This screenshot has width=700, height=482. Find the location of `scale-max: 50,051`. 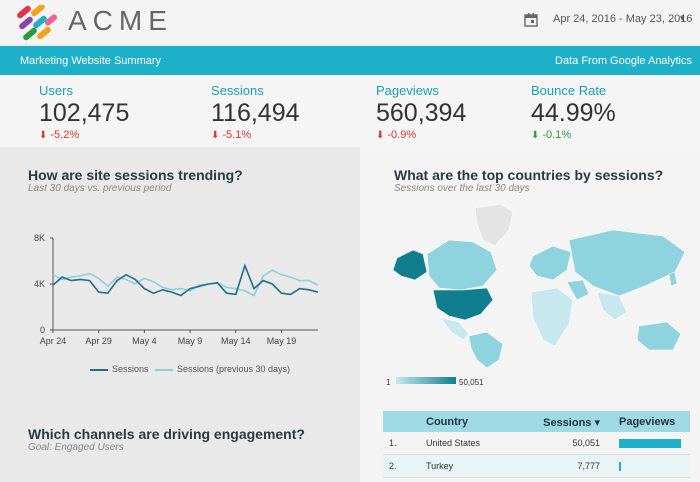

scale-max: 50,051 is located at coordinates (471, 382).